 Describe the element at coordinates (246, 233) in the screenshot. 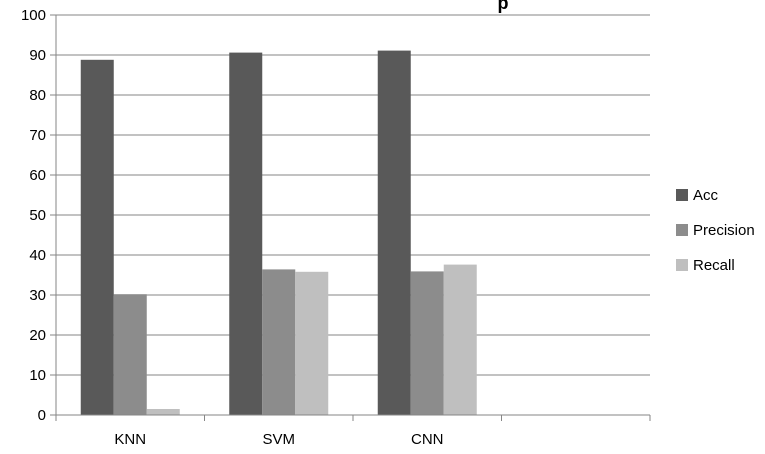

I see `bar-svm-acc` at that location.